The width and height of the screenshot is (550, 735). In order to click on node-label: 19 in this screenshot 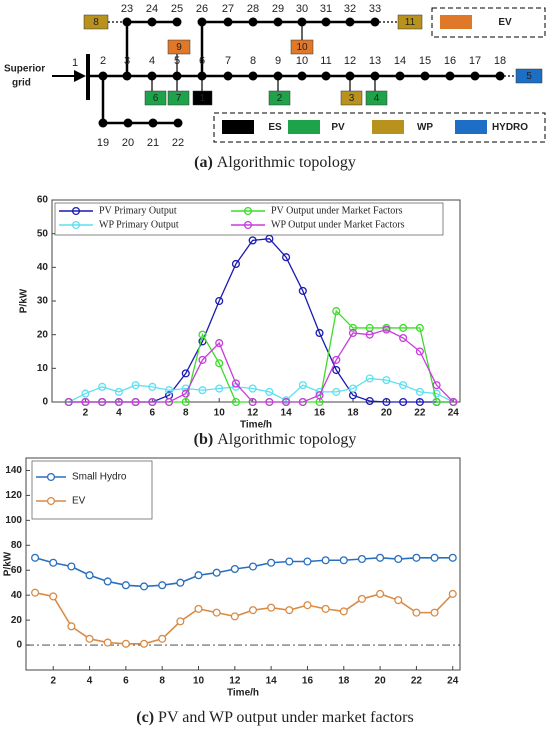, I will do `click(103, 143)`.